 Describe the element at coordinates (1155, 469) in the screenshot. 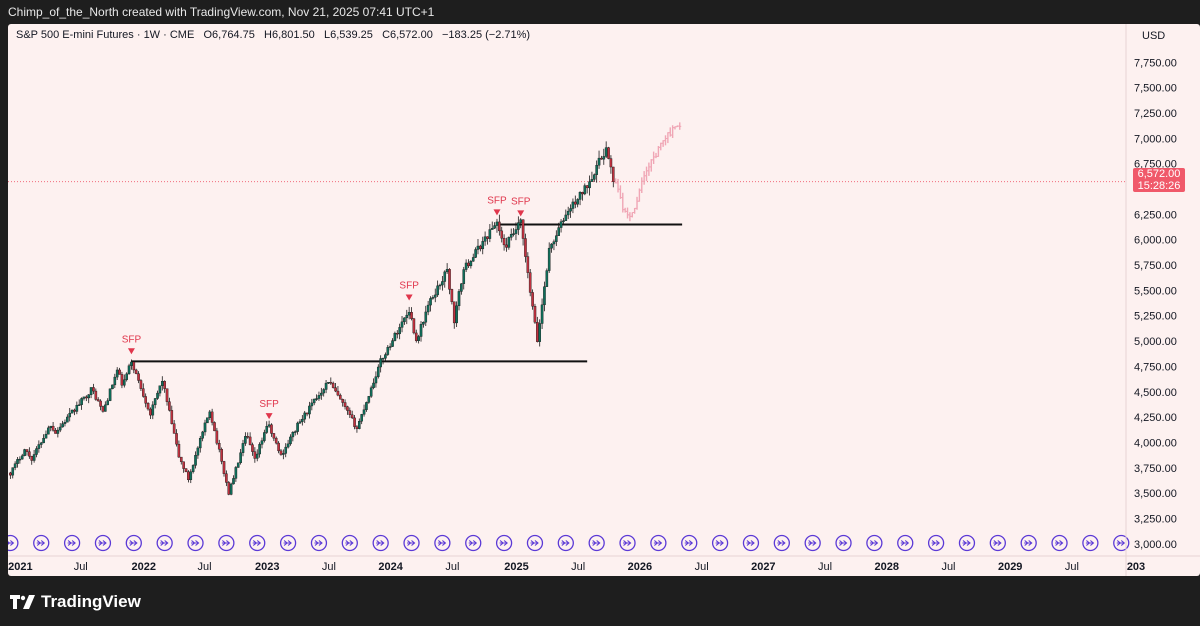

I see `price-tick-label: 3,750.00` at that location.